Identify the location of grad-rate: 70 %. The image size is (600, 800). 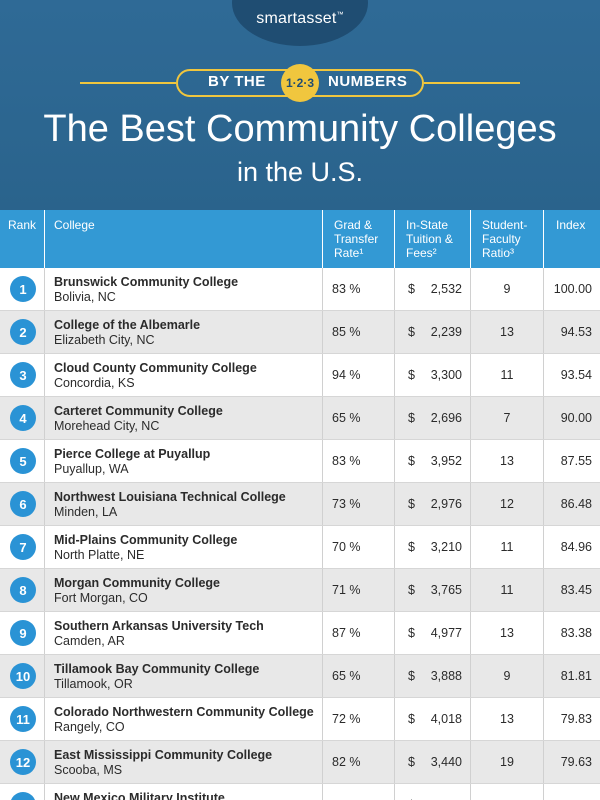
(346, 547).